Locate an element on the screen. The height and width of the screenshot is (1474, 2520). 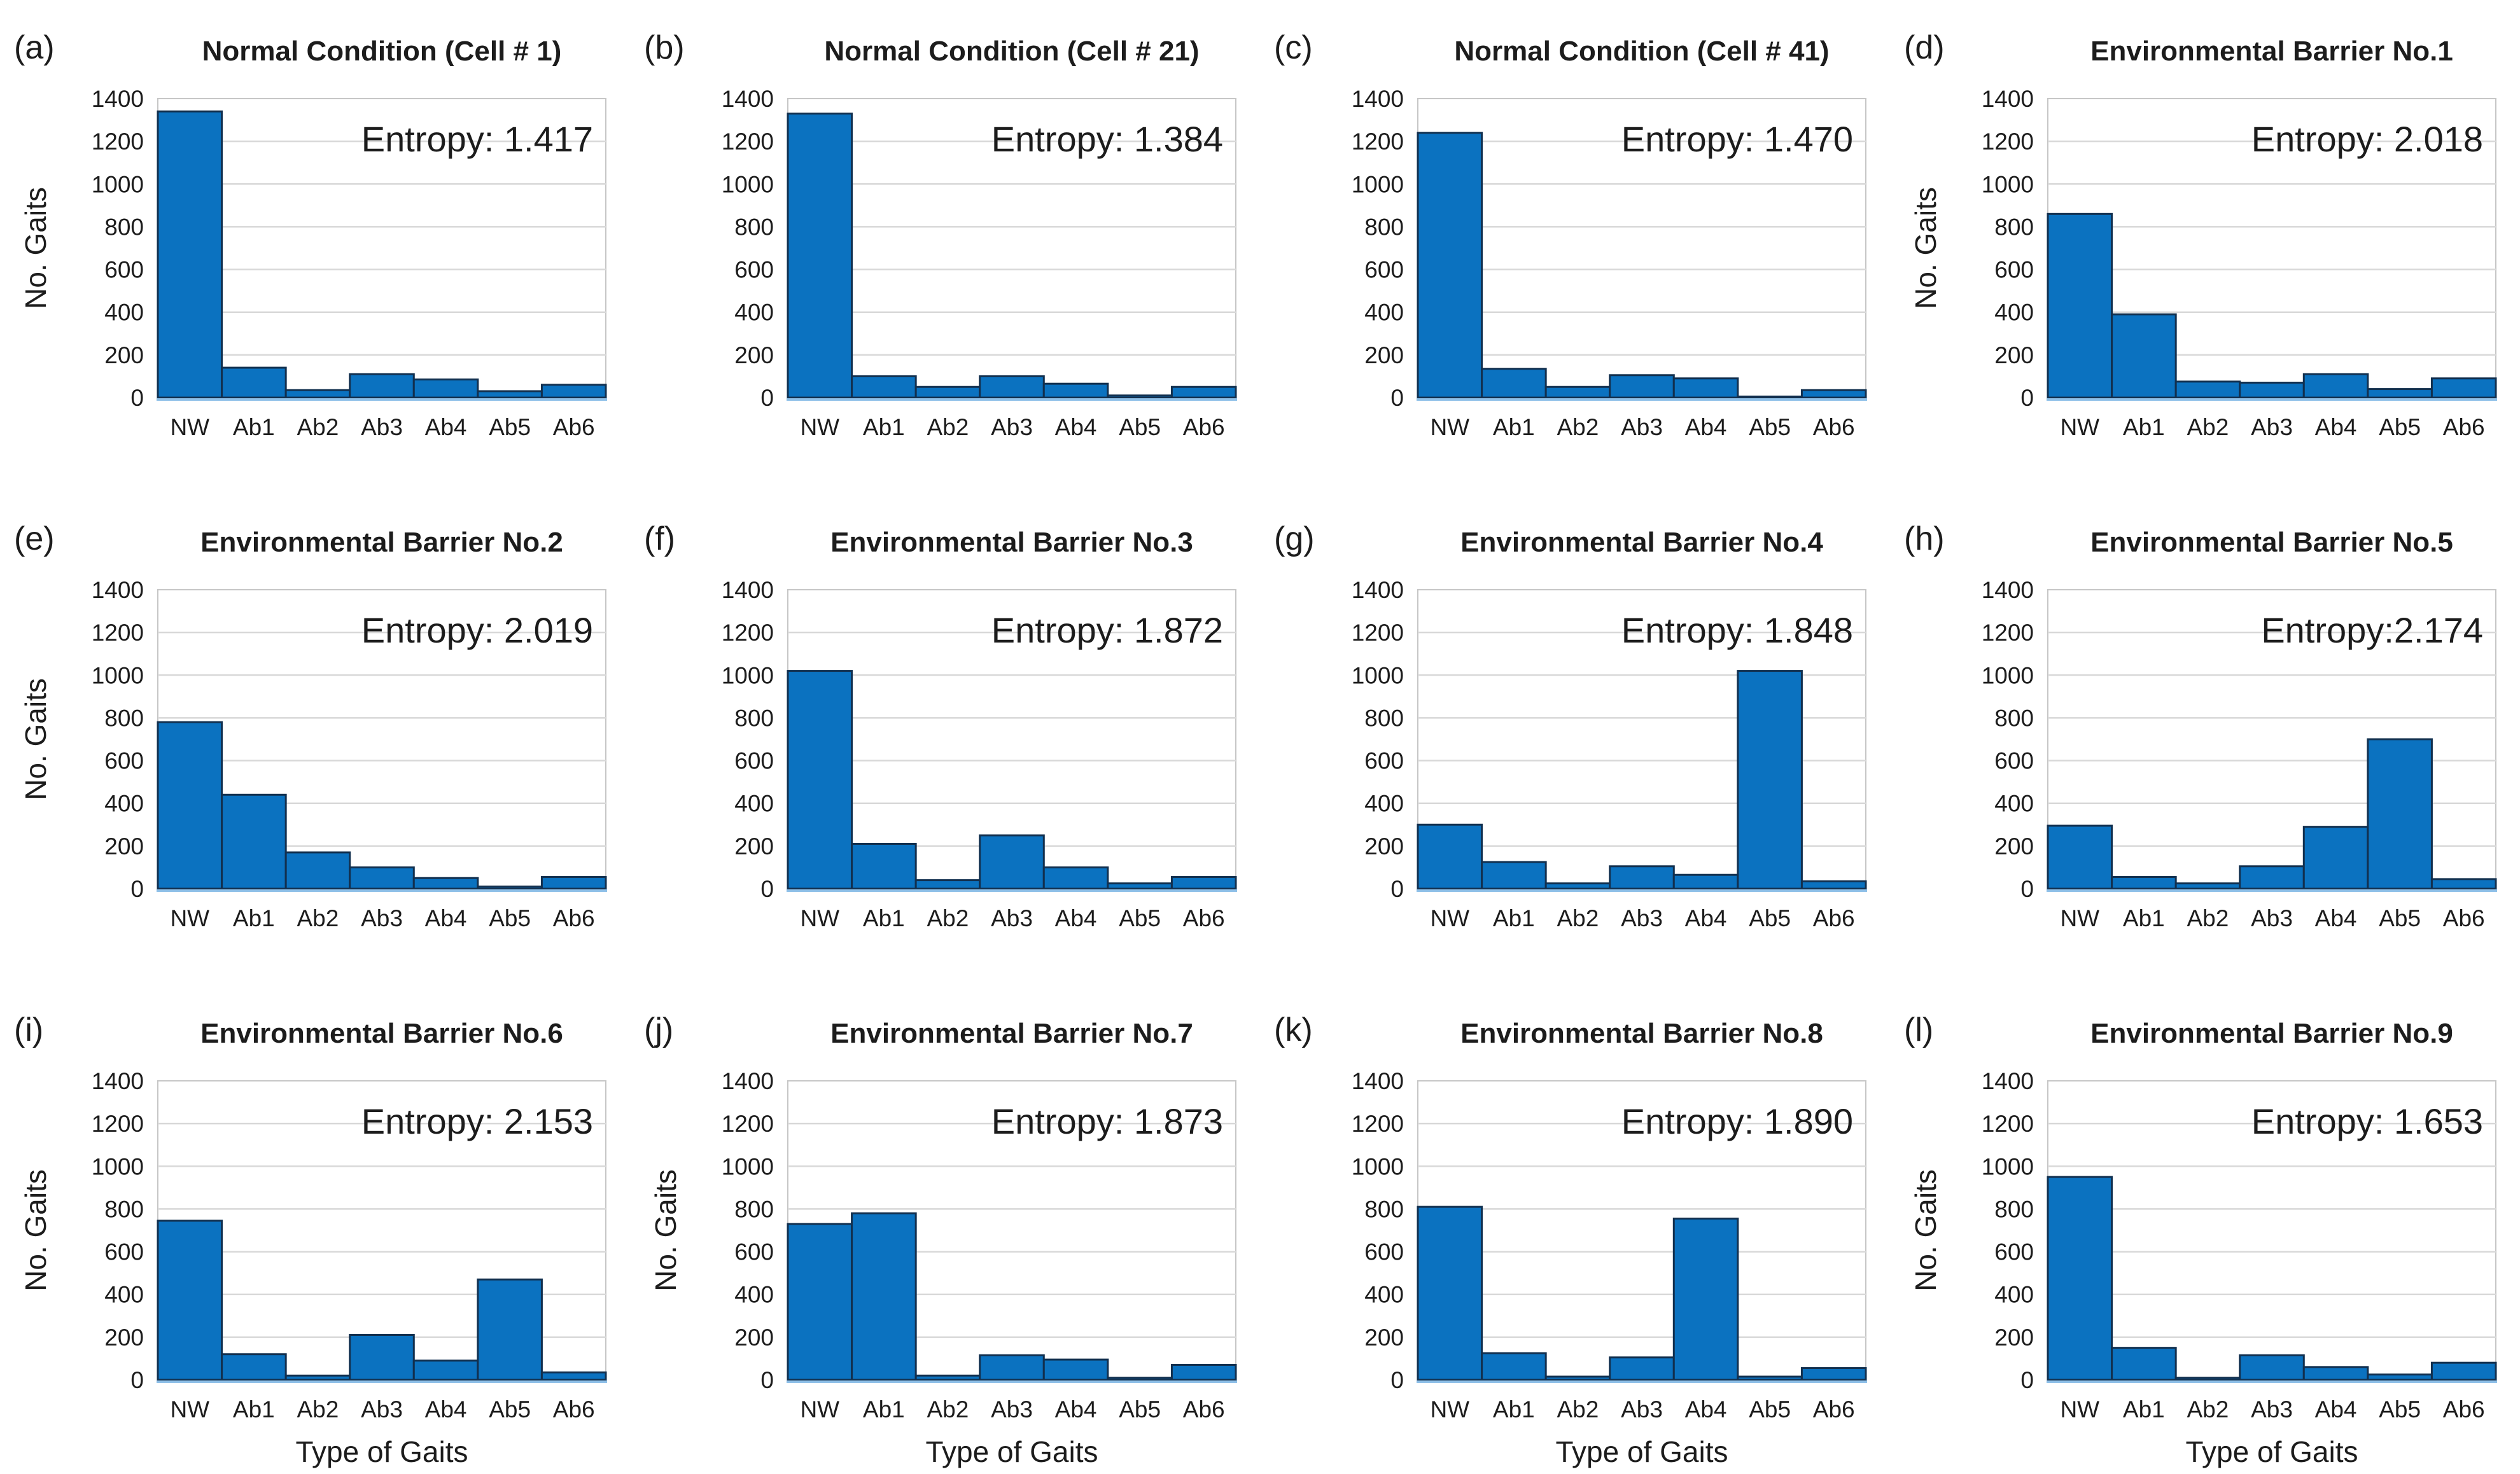
panel-letter: (f) is located at coordinates (659, 538).